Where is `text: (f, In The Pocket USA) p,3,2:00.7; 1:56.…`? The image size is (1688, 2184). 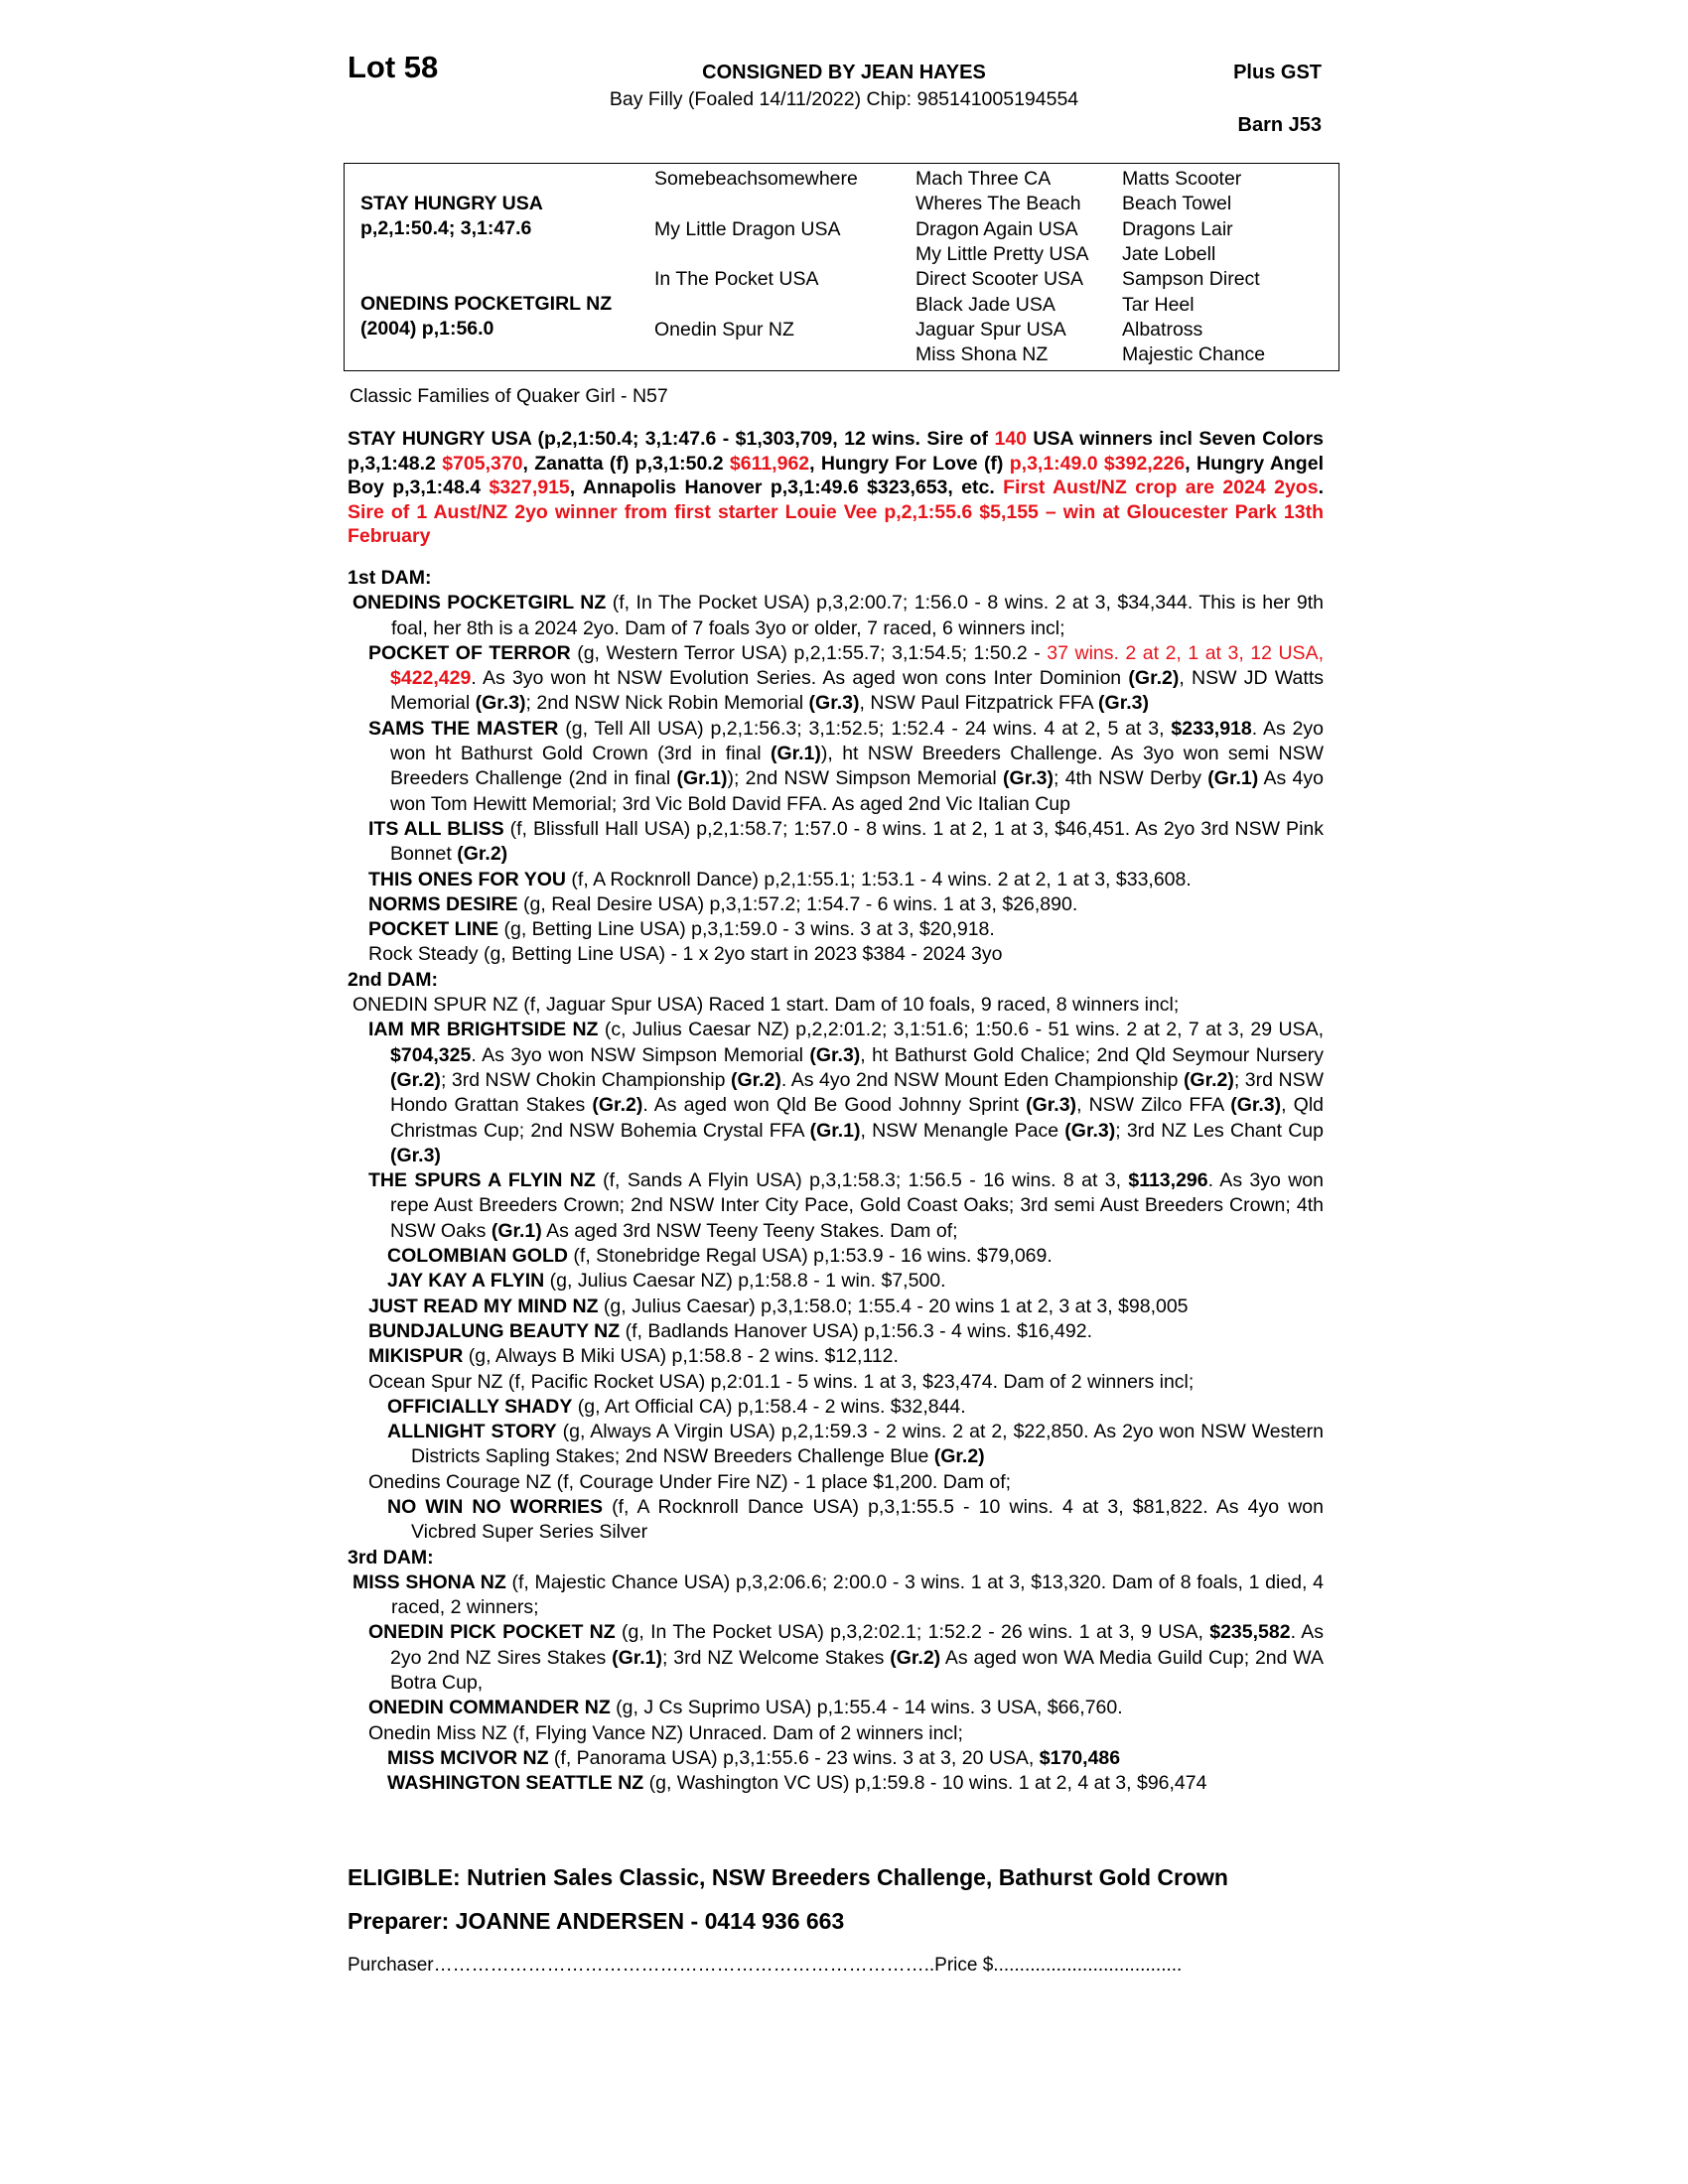 text: (f, In The Pocket USA) p,3,2:00.7; 1:56.… is located at coordinates (857, 615).